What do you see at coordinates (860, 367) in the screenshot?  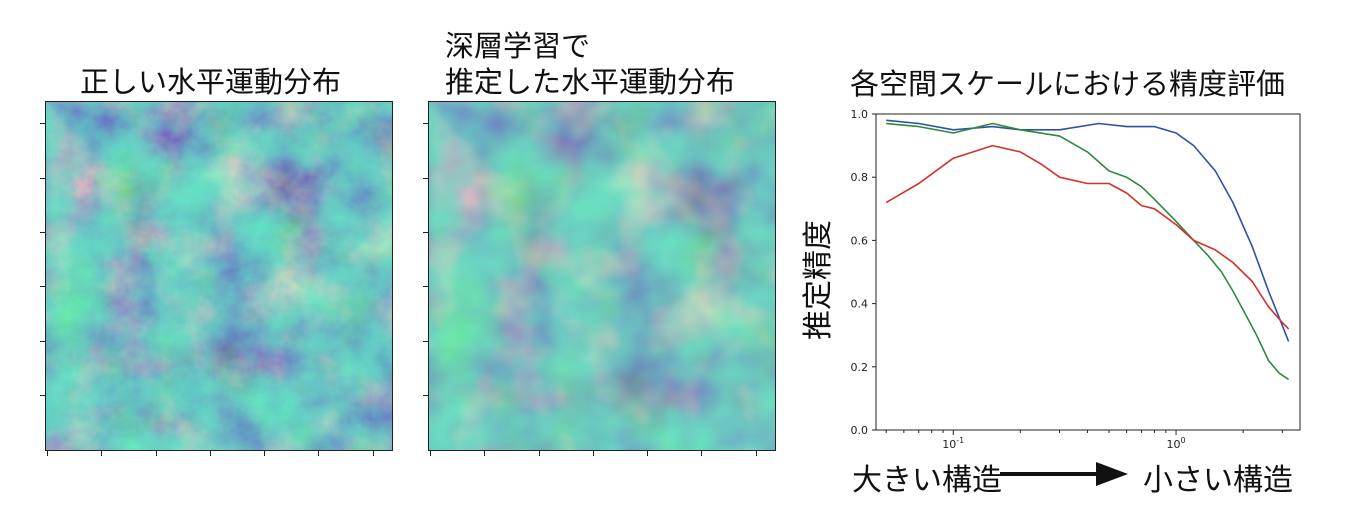 I see `y-tick-label: 0.2` at bounding box center [860, 367].